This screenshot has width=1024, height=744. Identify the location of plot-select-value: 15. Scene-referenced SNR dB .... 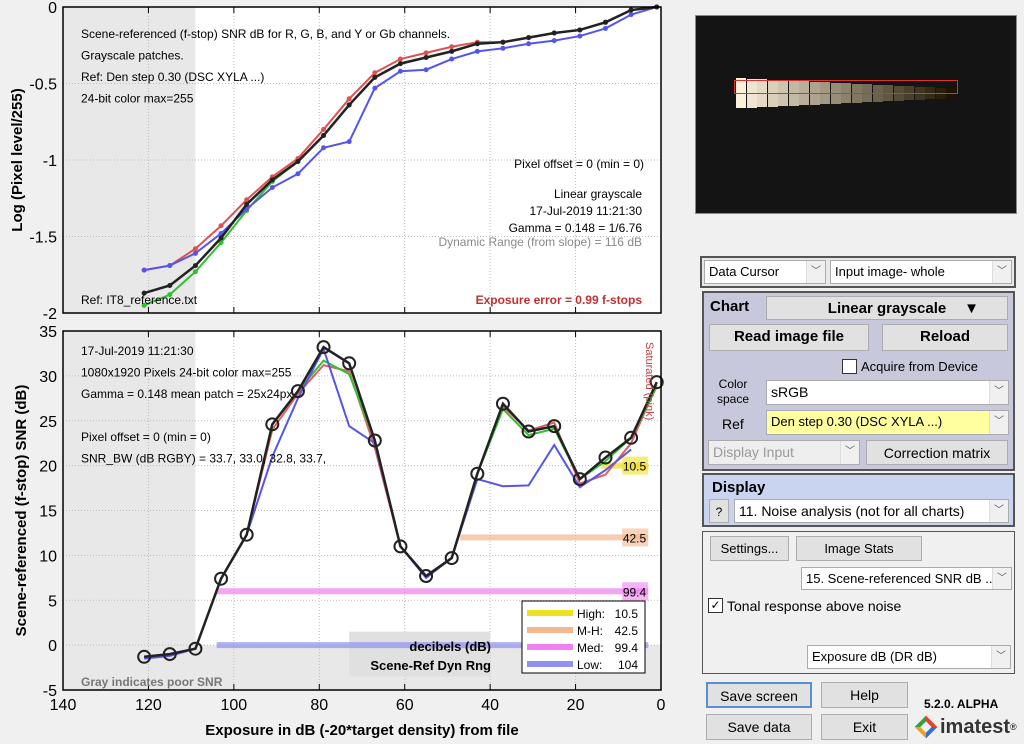
(901, 578).